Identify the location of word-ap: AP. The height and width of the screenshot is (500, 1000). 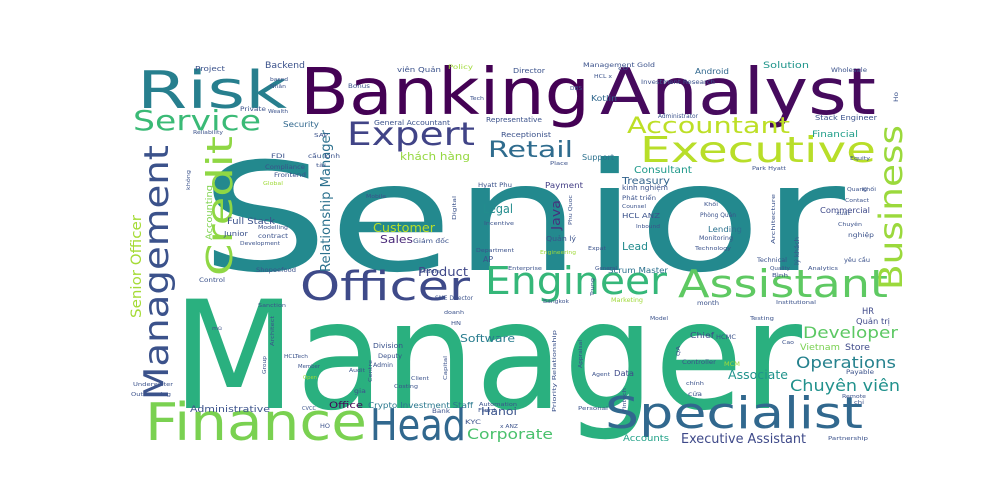
(488, 259).